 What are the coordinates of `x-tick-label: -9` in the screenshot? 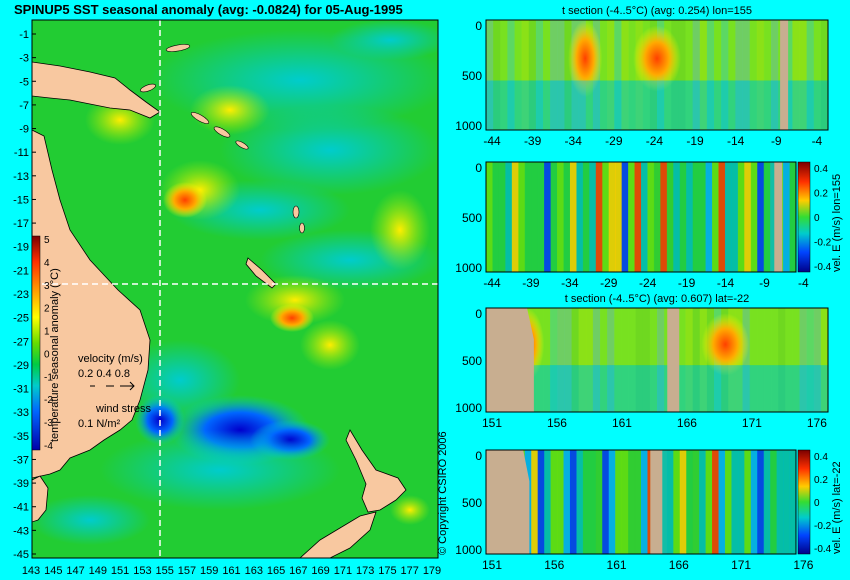 It's located at (776, 141).